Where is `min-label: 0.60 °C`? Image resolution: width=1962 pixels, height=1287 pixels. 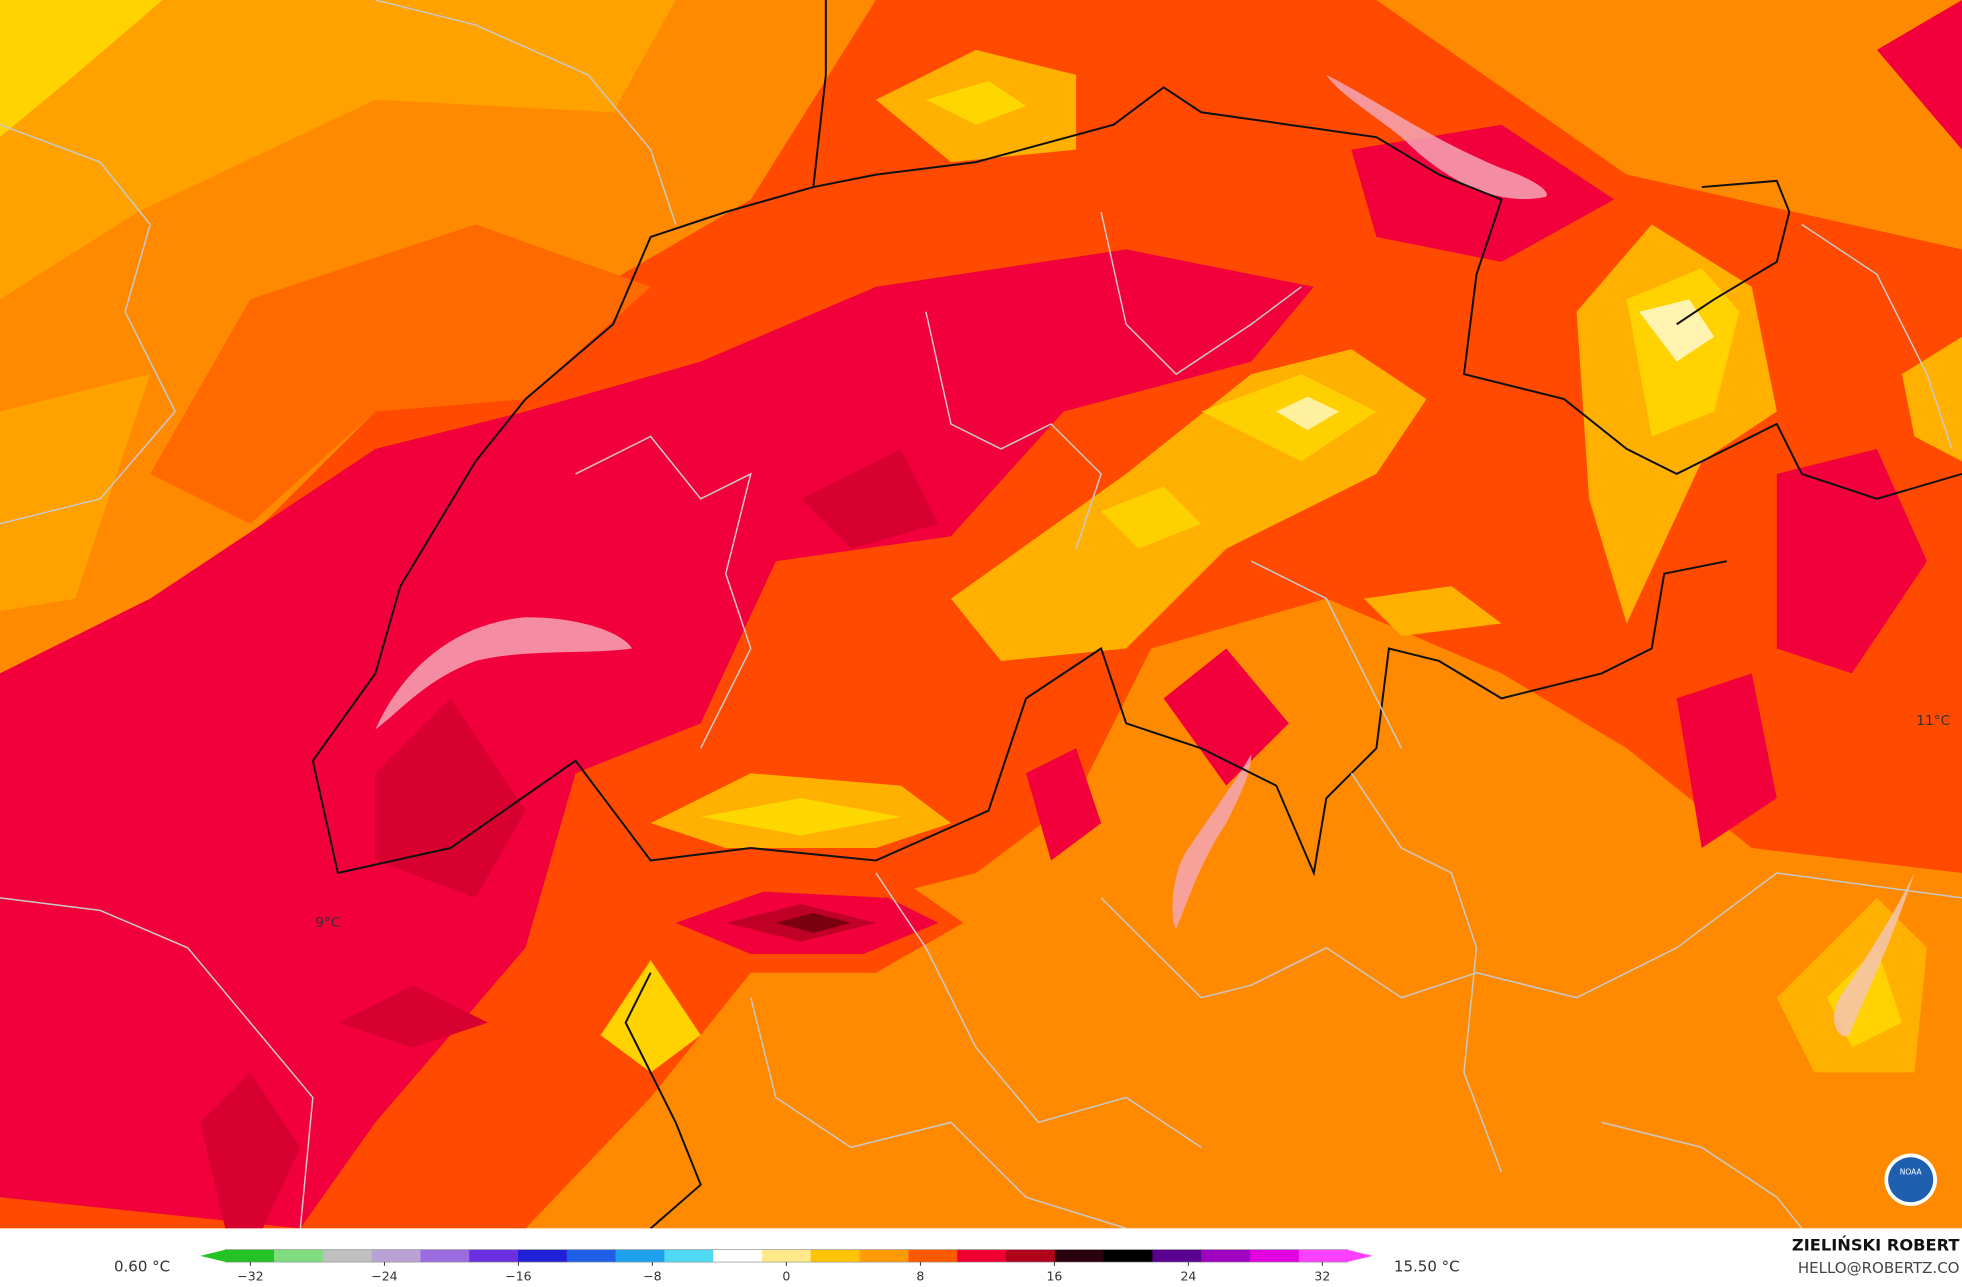
min-label: 0.60 °C is located at coordinates (142, 1267).